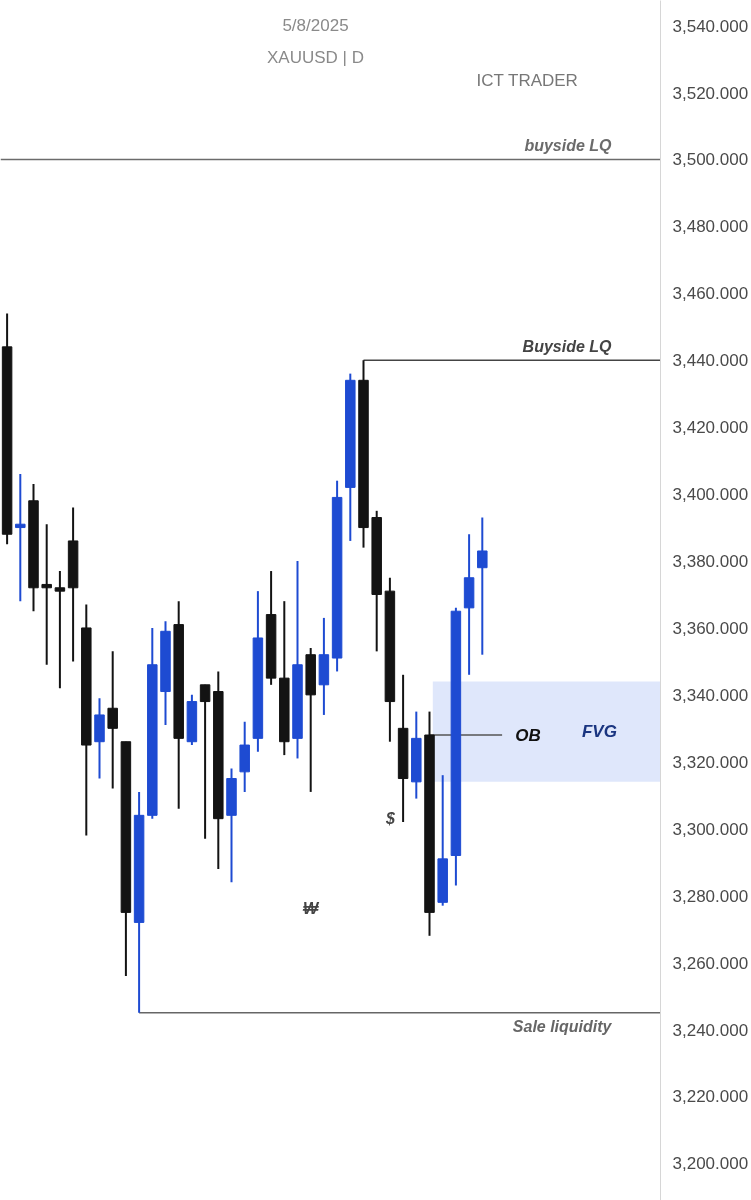  I want to click on annotation: $, so click(391, 818).